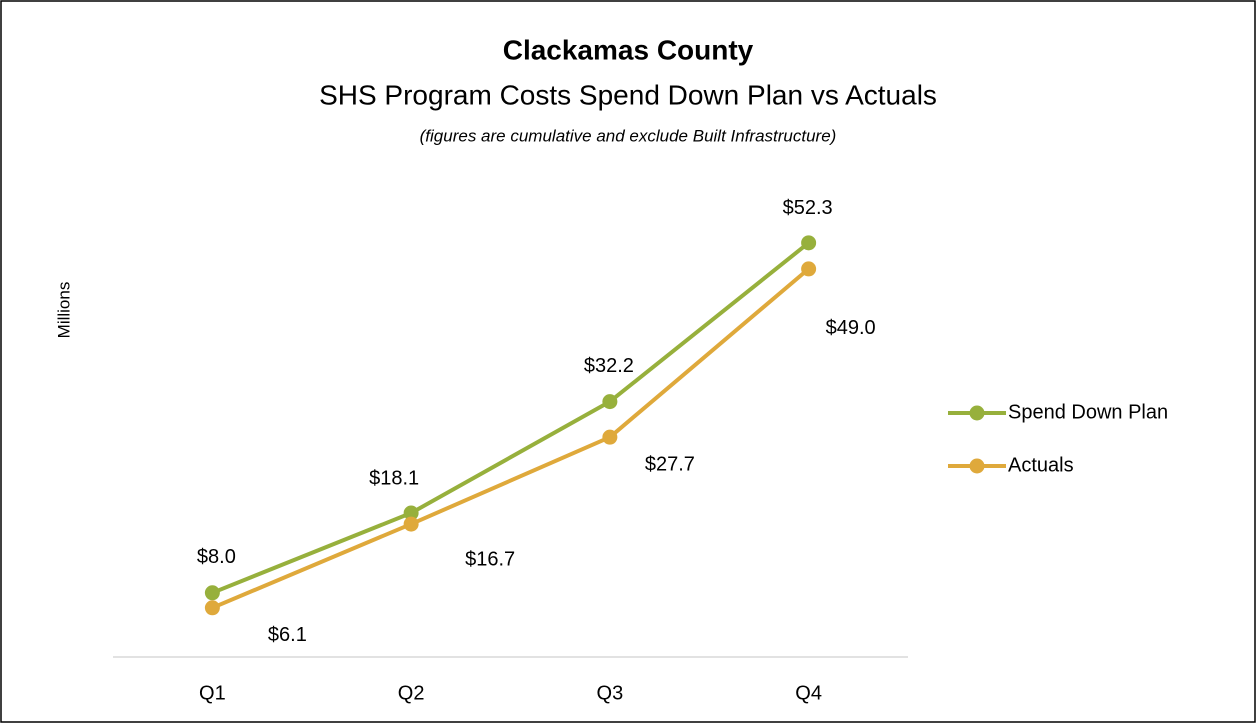  Describe the element at coordinates (610, 693) in the screenshot. I see `x-tick-label: Q3` at that location.